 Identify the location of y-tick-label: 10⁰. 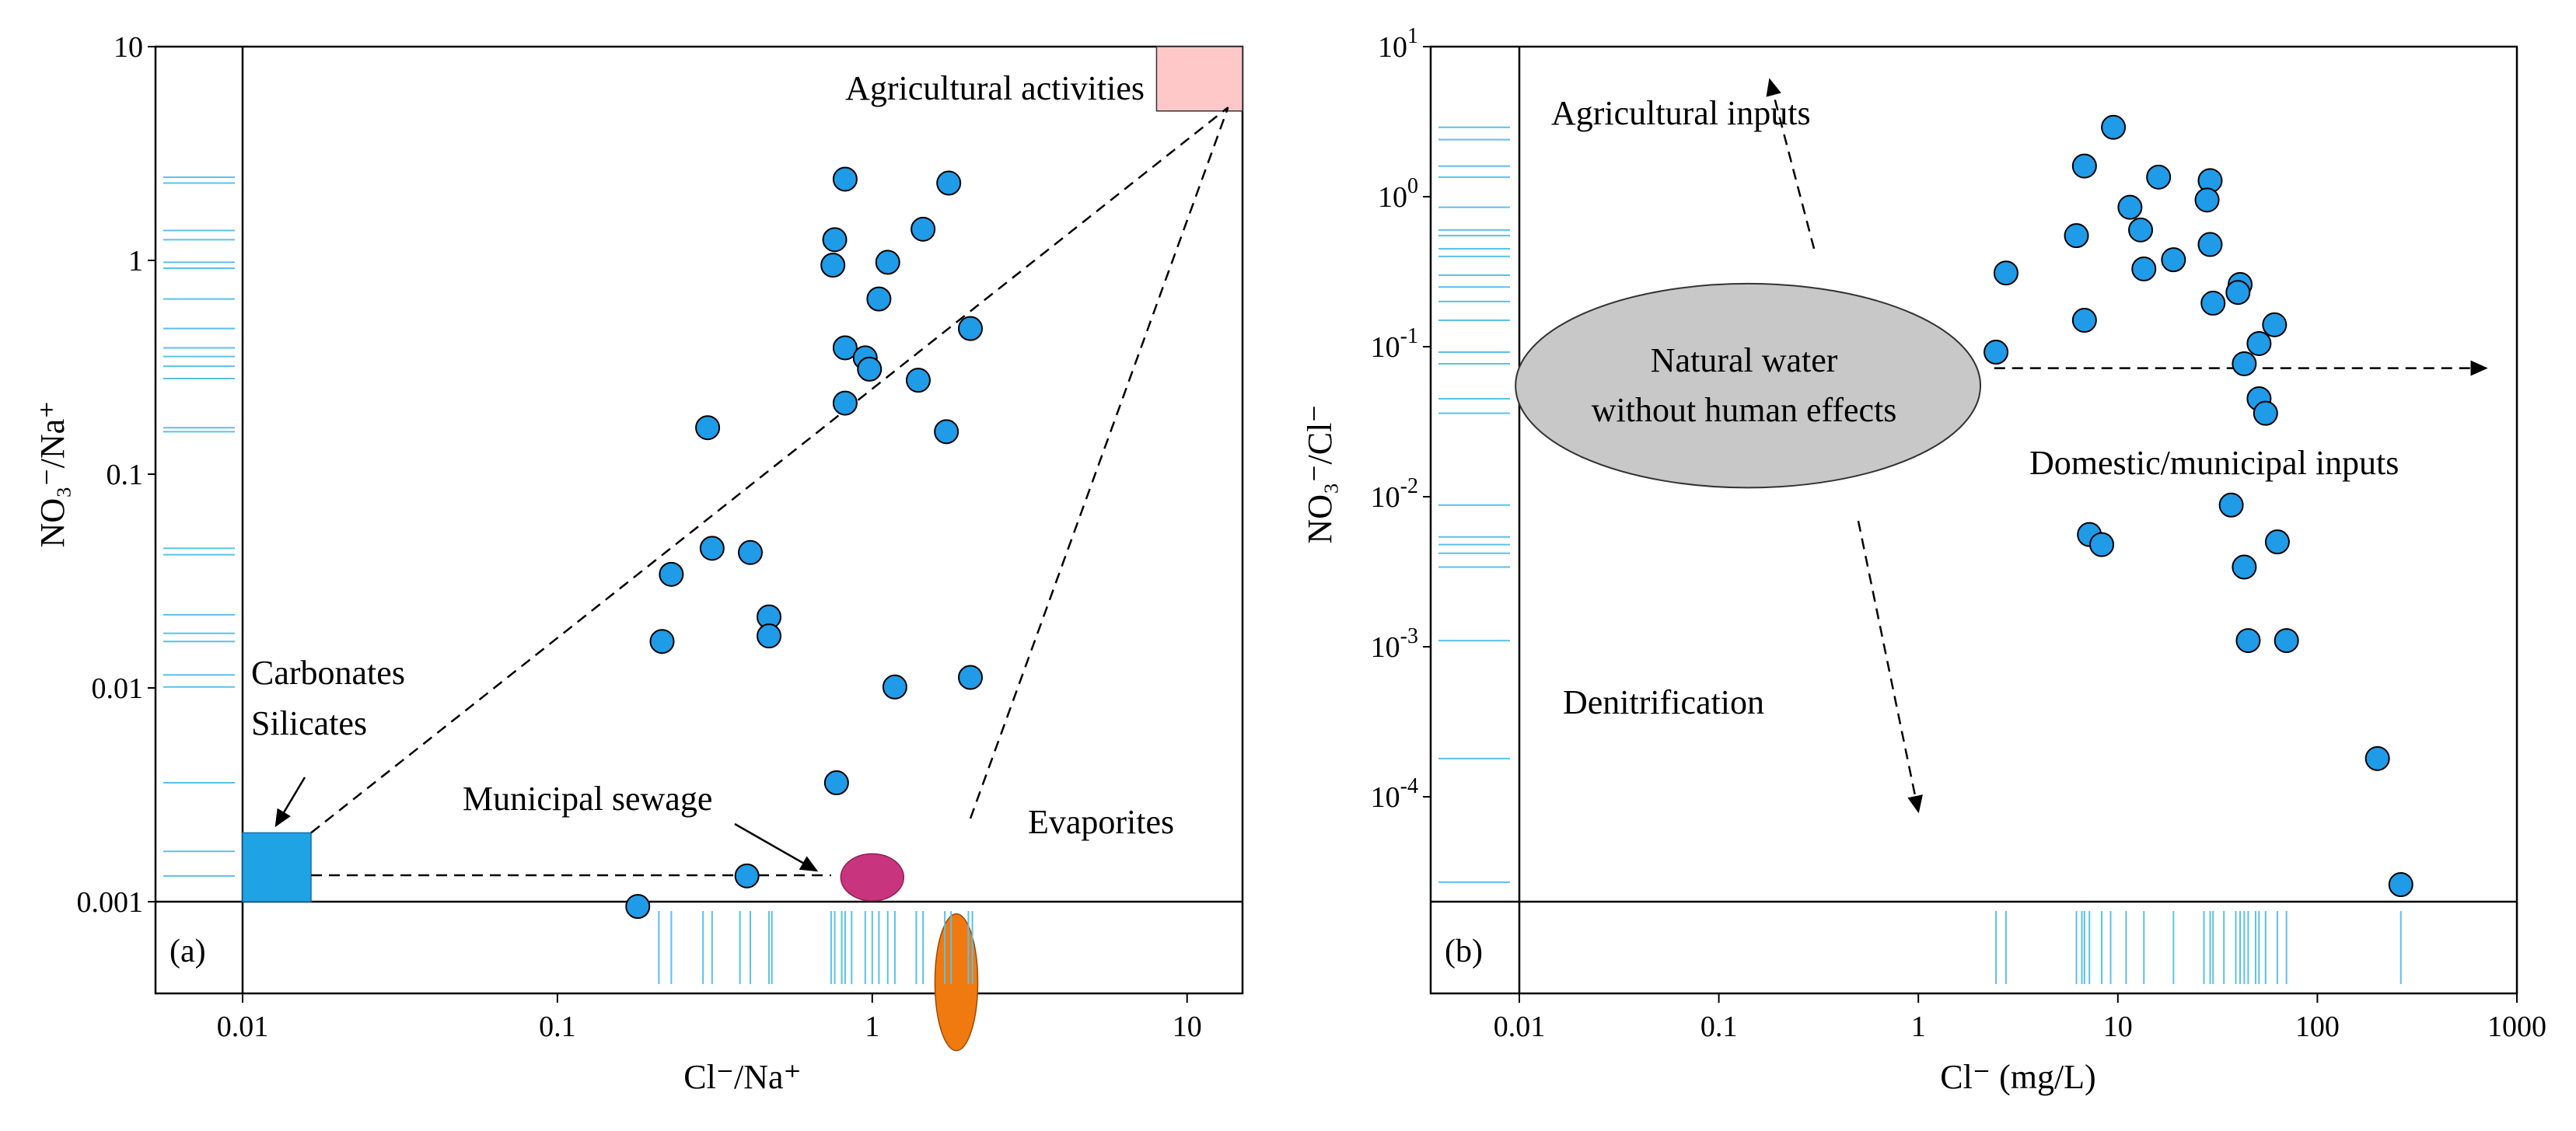
(1398, 194).